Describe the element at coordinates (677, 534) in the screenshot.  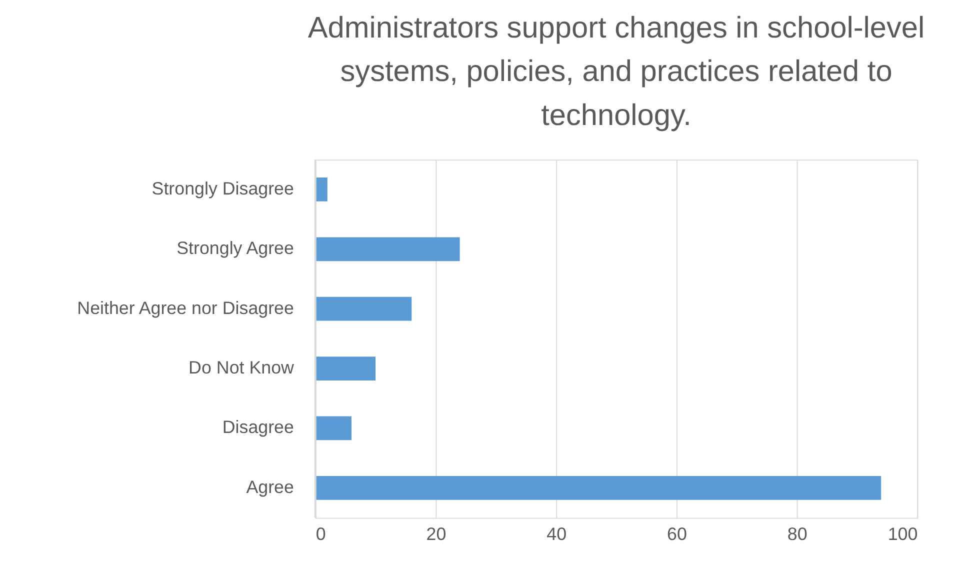
I see `x-tick-label: 60` at that location.